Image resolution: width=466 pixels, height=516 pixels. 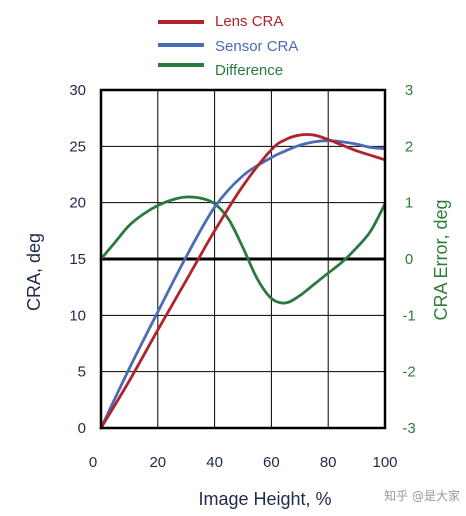 What do you see at coordinates (422, 495) in the screenshot?
I see `watermark: 知乎 @是大家` at bounding box center [422, 495].